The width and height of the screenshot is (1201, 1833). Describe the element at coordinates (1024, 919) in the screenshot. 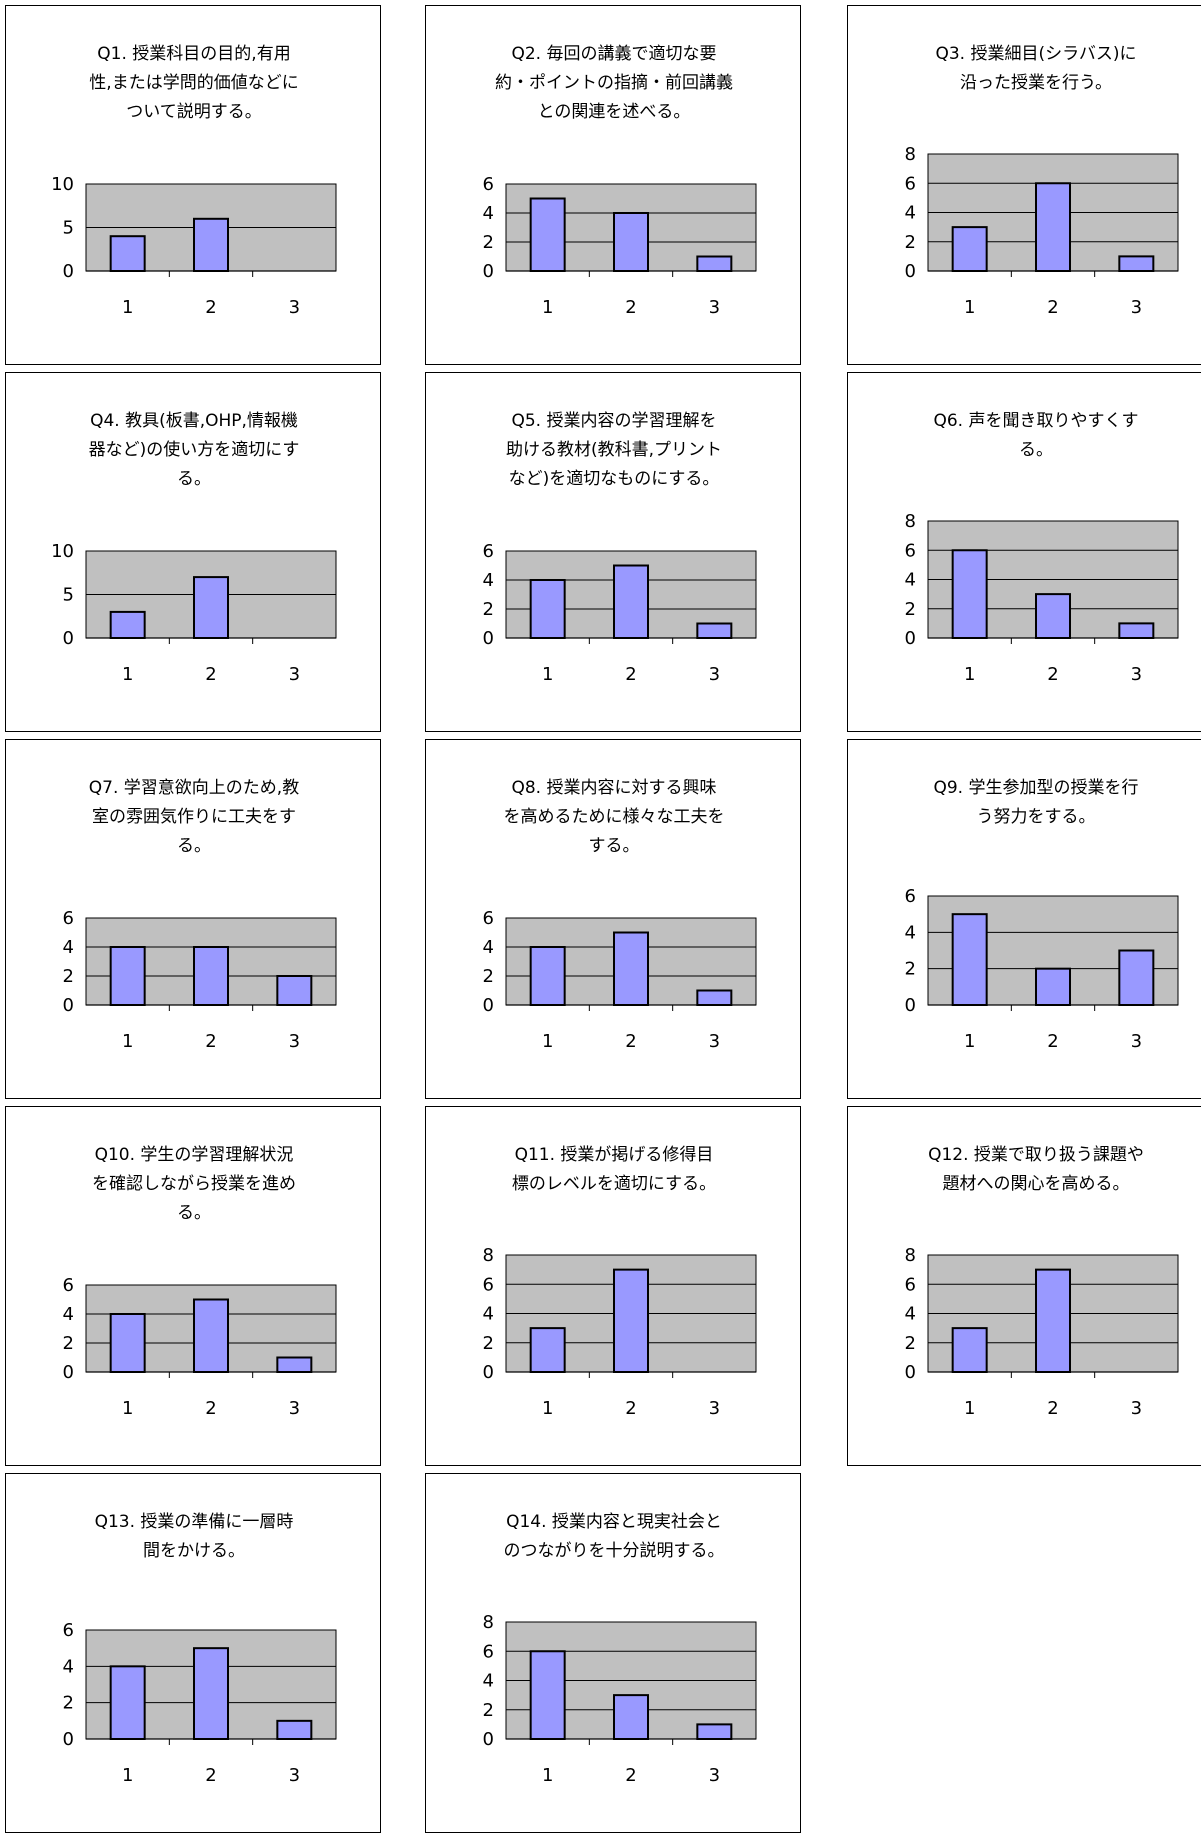

I see `chart-panel-q9: Q9. 学生参加型の授業を行 う努力をする。 0 2 4 6 1 2 3` at that location.